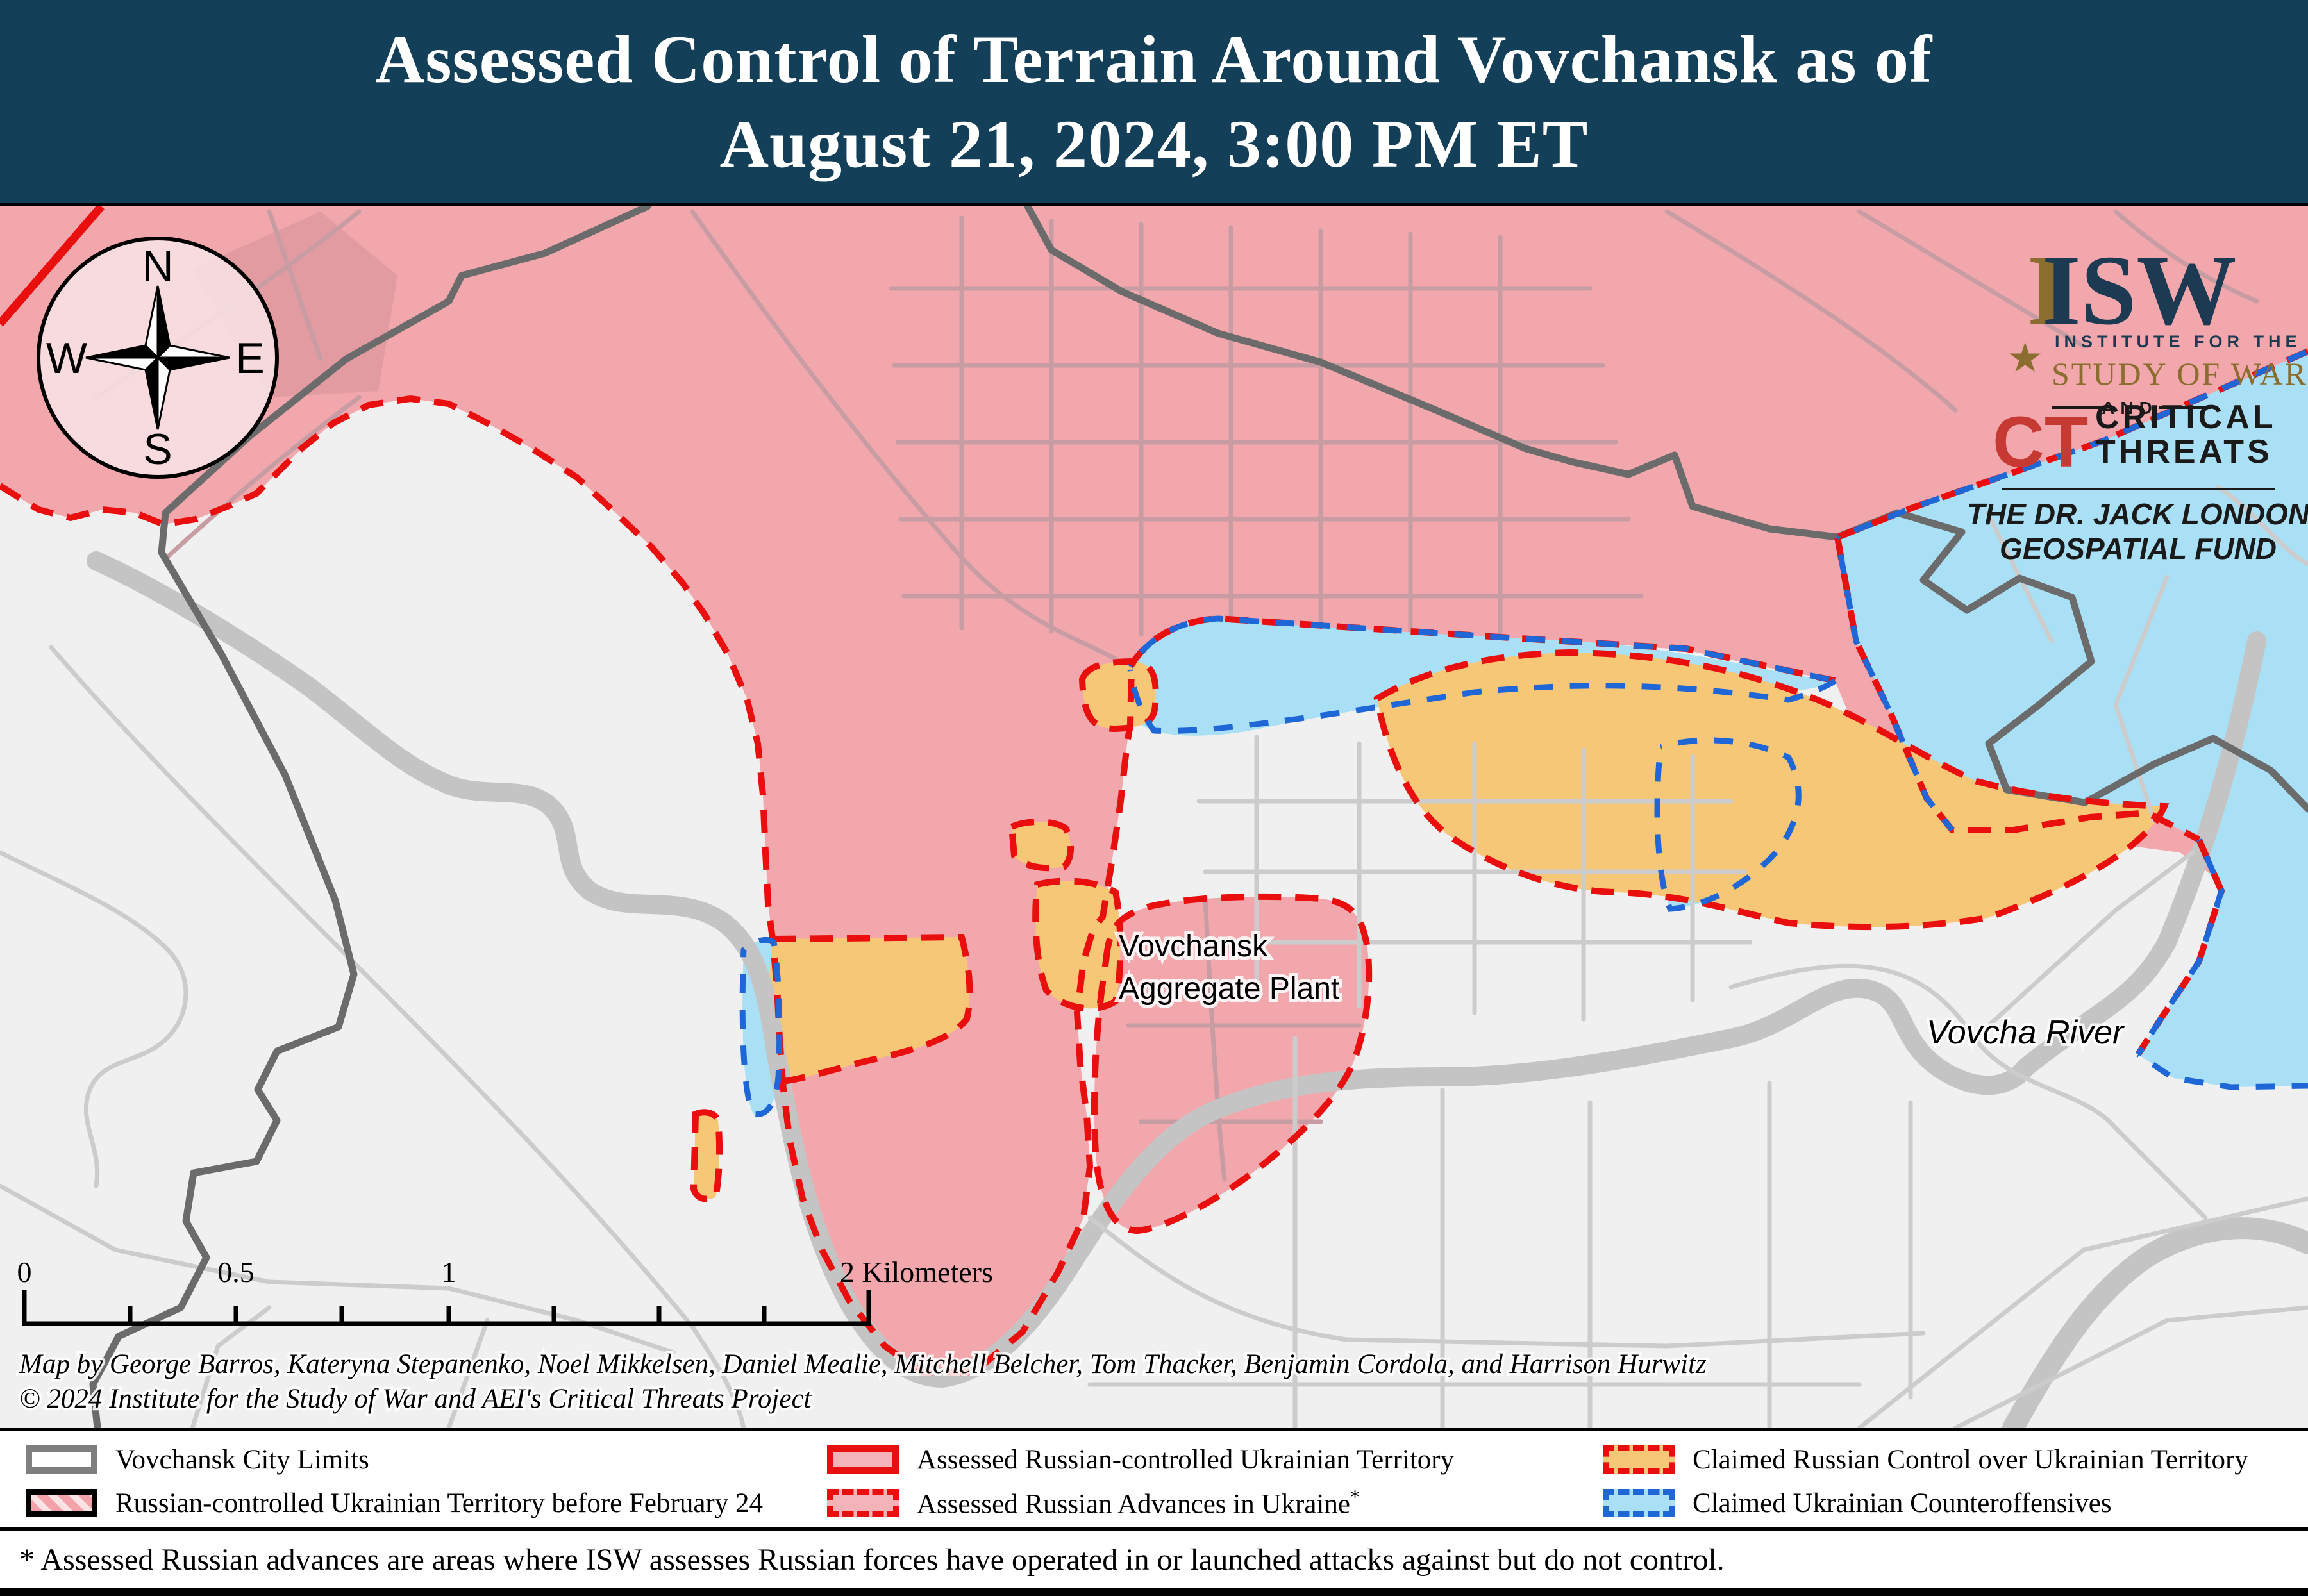 The image size is (2308, 1596). I want to click on legend-item-claimed-ukrainian: Claimed Ukrainian Counteroffensives, so click(1857, 1503).